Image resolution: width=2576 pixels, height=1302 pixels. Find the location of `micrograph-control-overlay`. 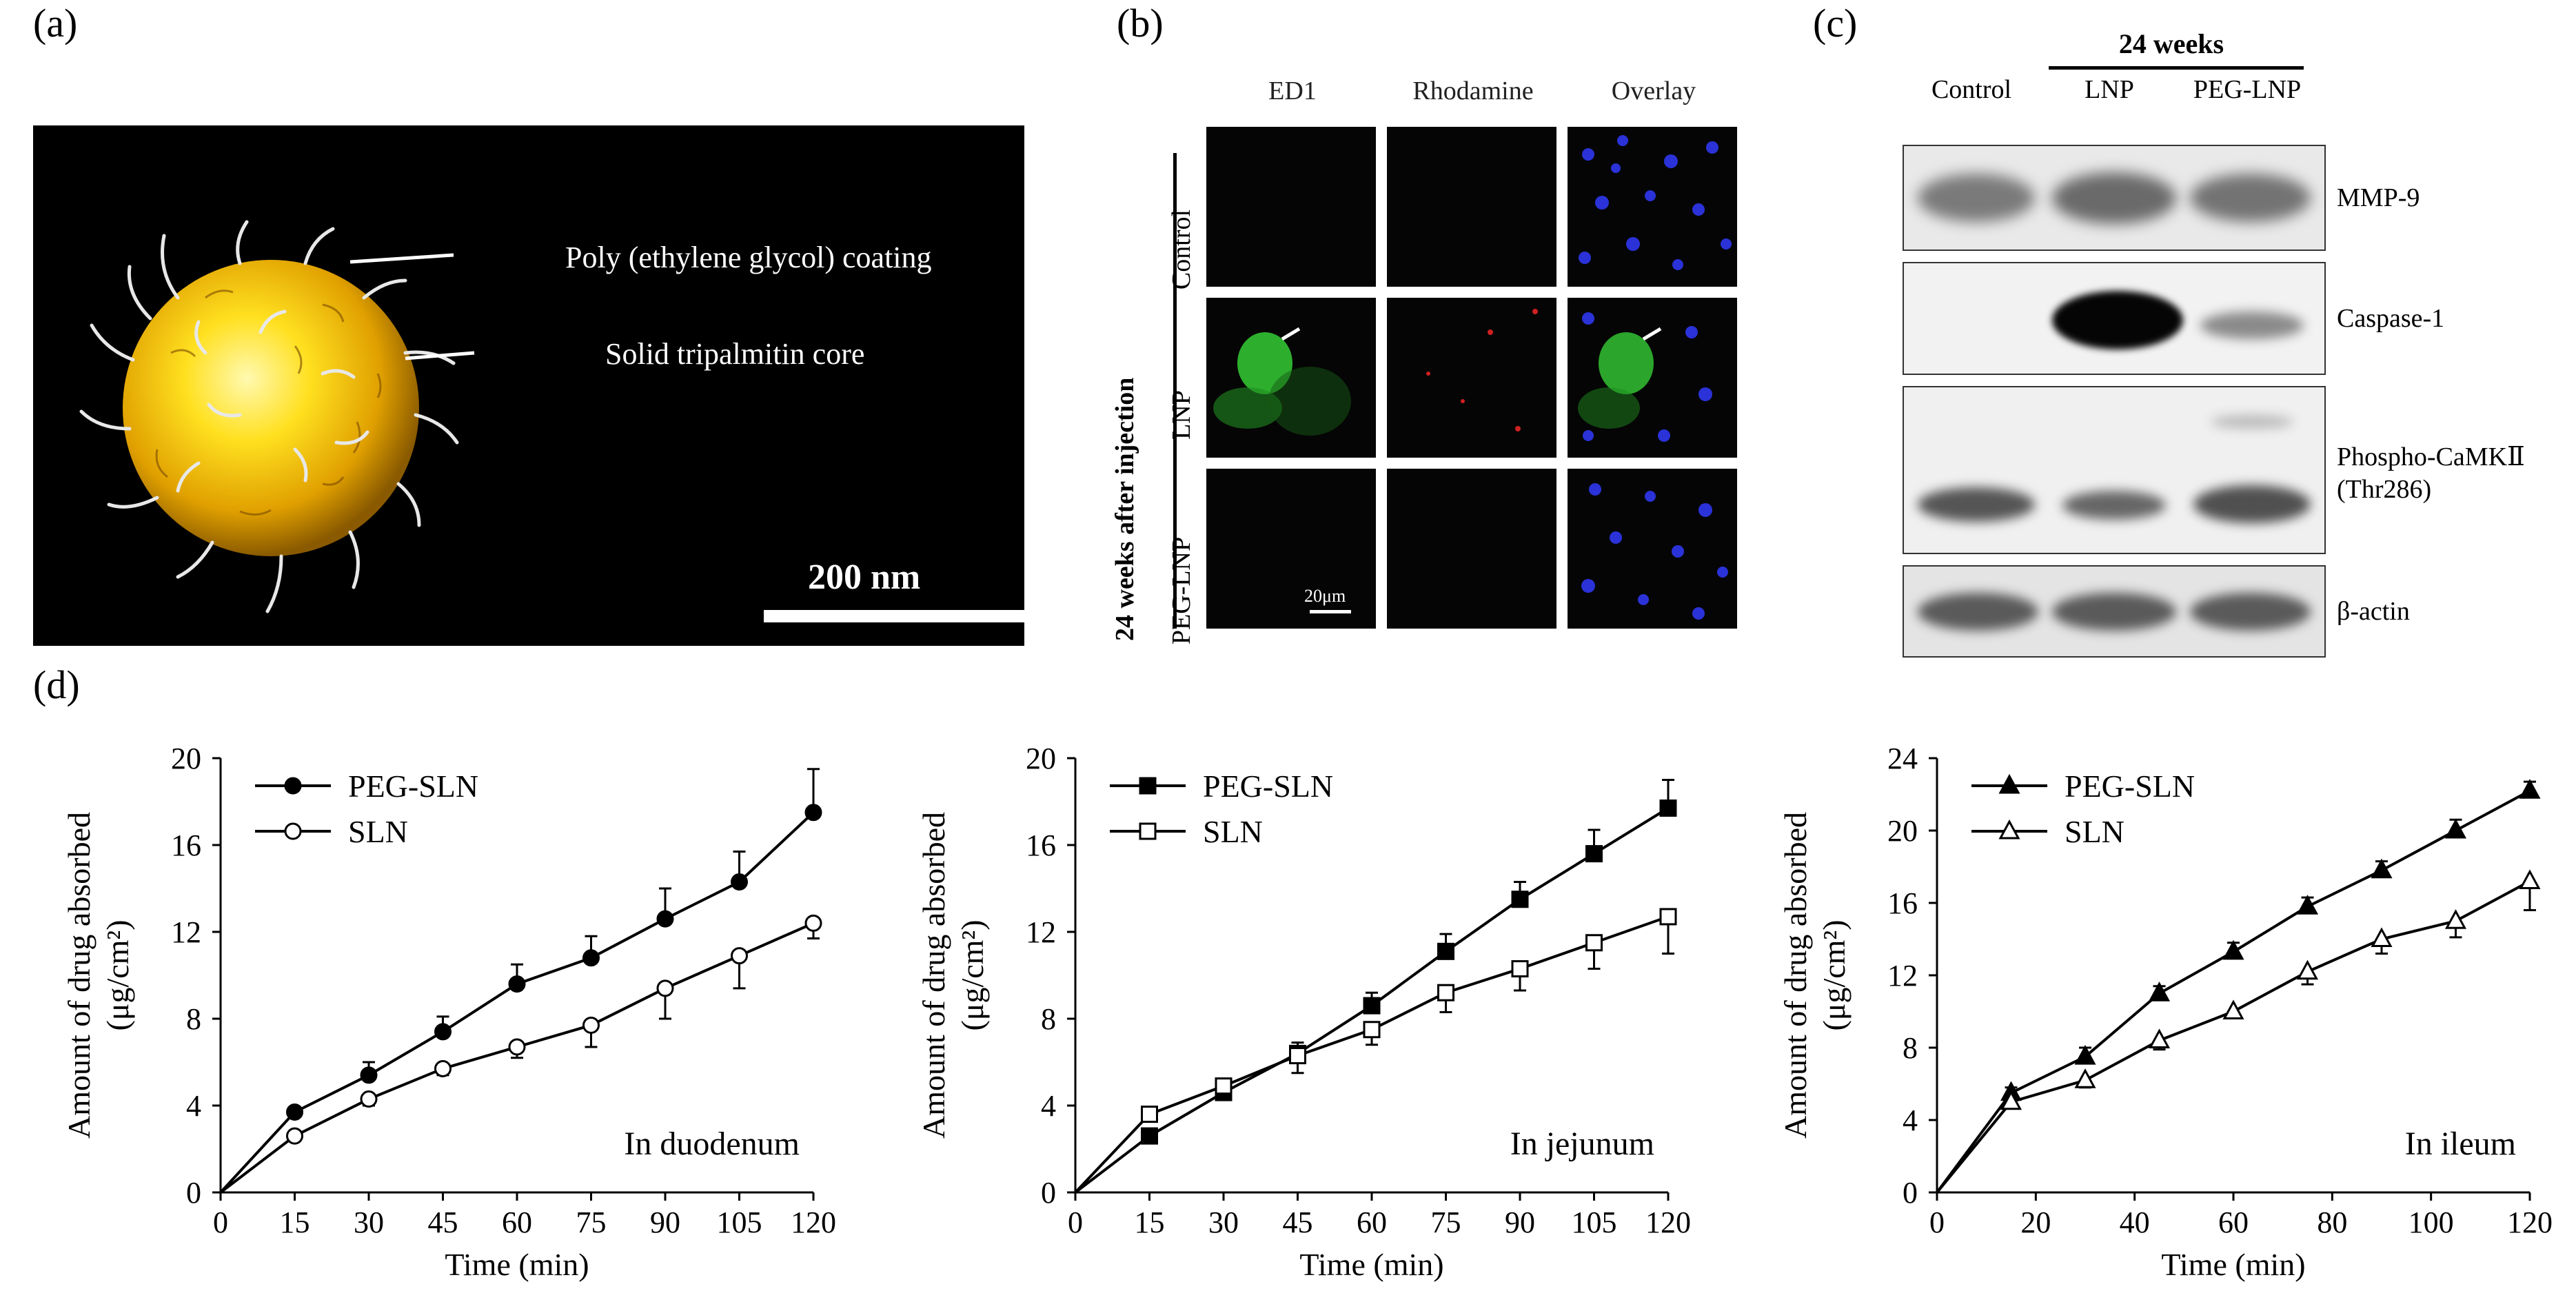

micrograph-control-overlay is located at coordinates (1652, 207).